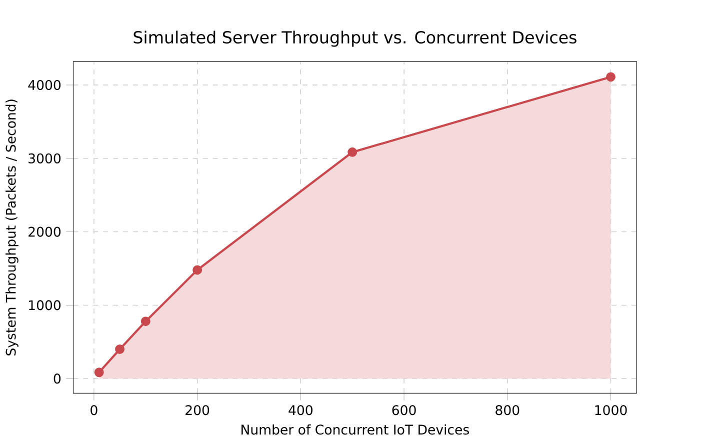  I want to click on x-tick-label: 1000, so click(611, 410).